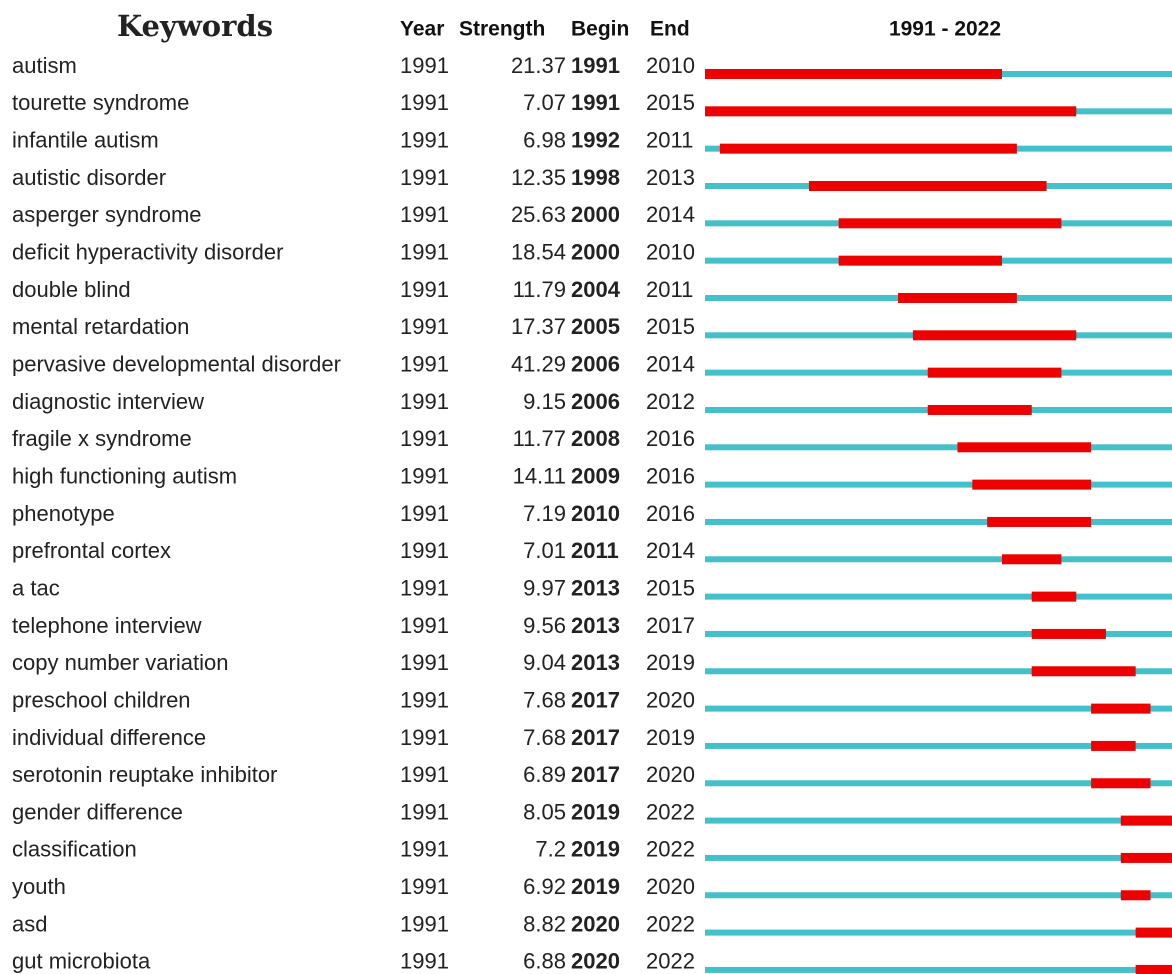 The width and height of the screenshot is (1172, 974). I want to click on begin: 2005, so click(595, 326).